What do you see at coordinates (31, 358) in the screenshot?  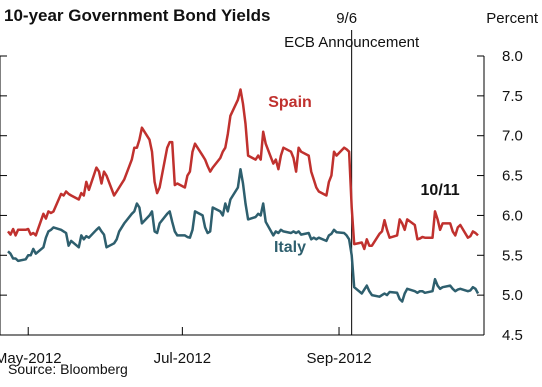 I see `x-tick-label: May-2012` at bounding box center [31, 358].